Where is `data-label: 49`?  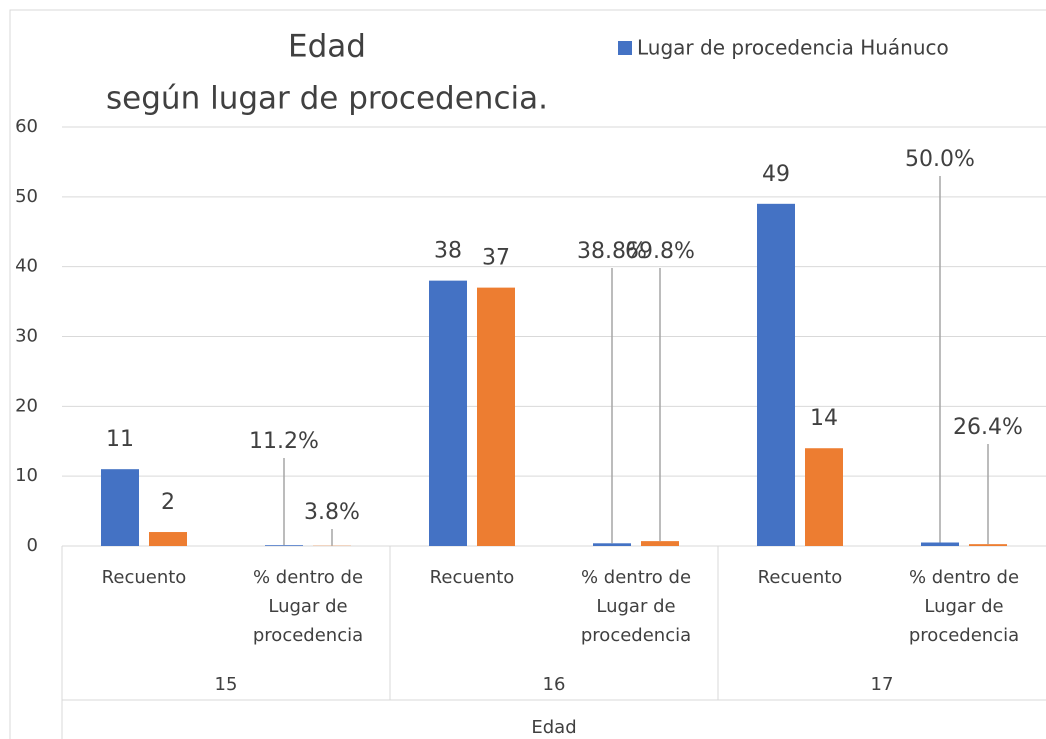
data-label: 49 is located at coordinates (776, 174).